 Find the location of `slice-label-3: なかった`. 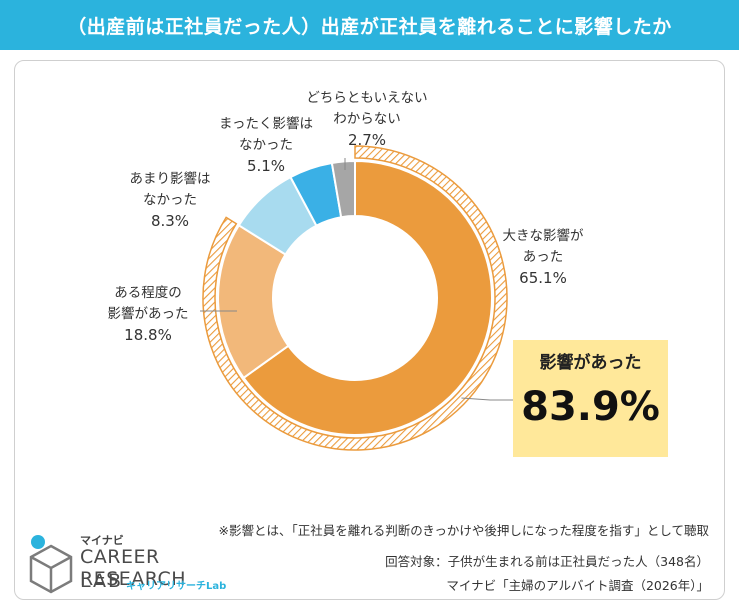

slice-label-3: なかった is located at coordinates (170, 200).